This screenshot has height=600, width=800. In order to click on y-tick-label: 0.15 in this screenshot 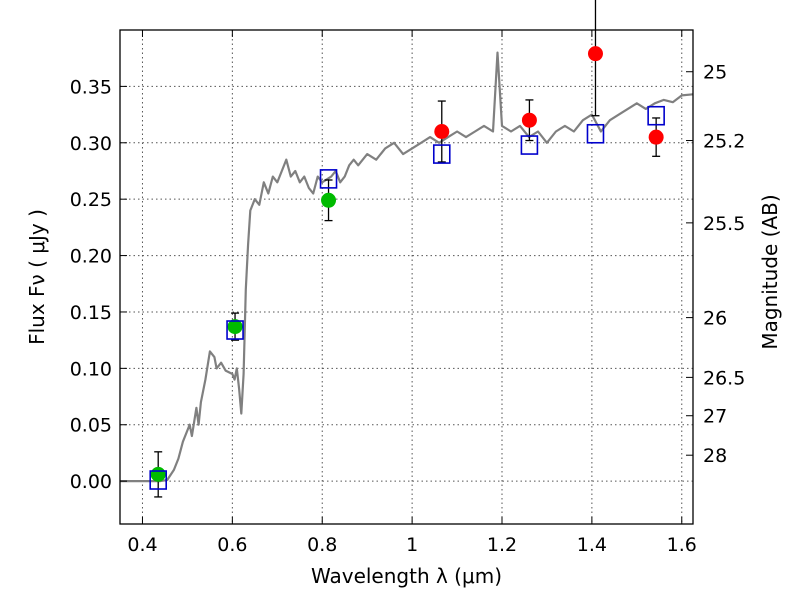, I will do `click(91, 313)`.